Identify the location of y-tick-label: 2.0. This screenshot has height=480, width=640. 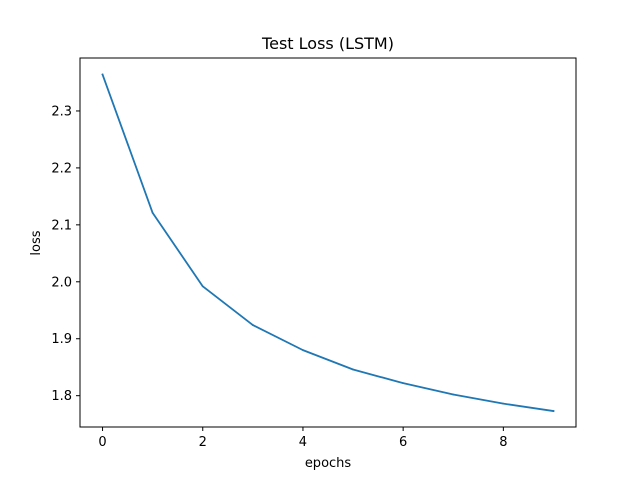
(61, 282).